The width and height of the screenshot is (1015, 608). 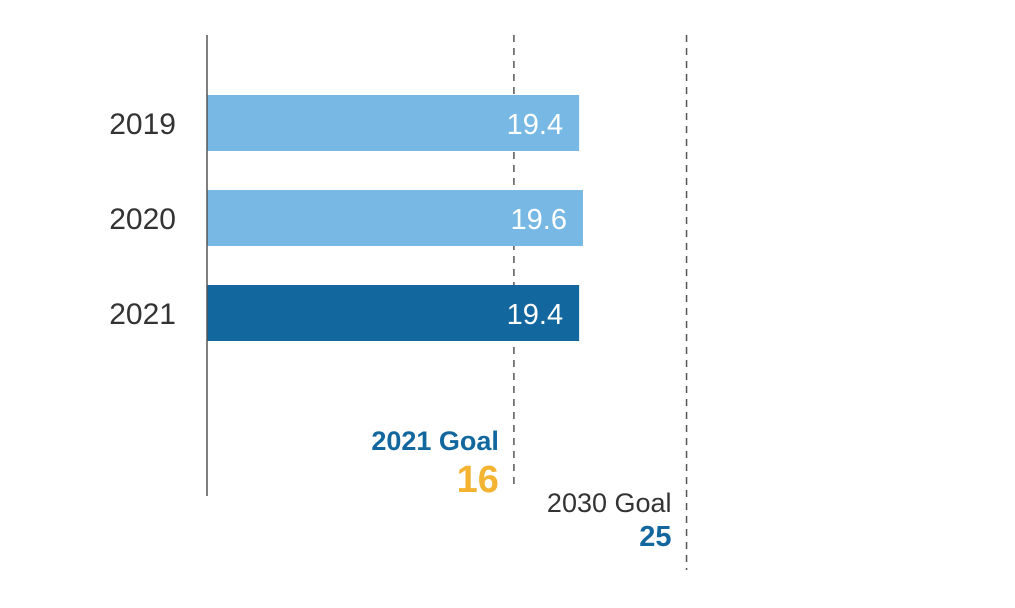 I want to click on goal-value-1: 25, so click(x=655, y=537).